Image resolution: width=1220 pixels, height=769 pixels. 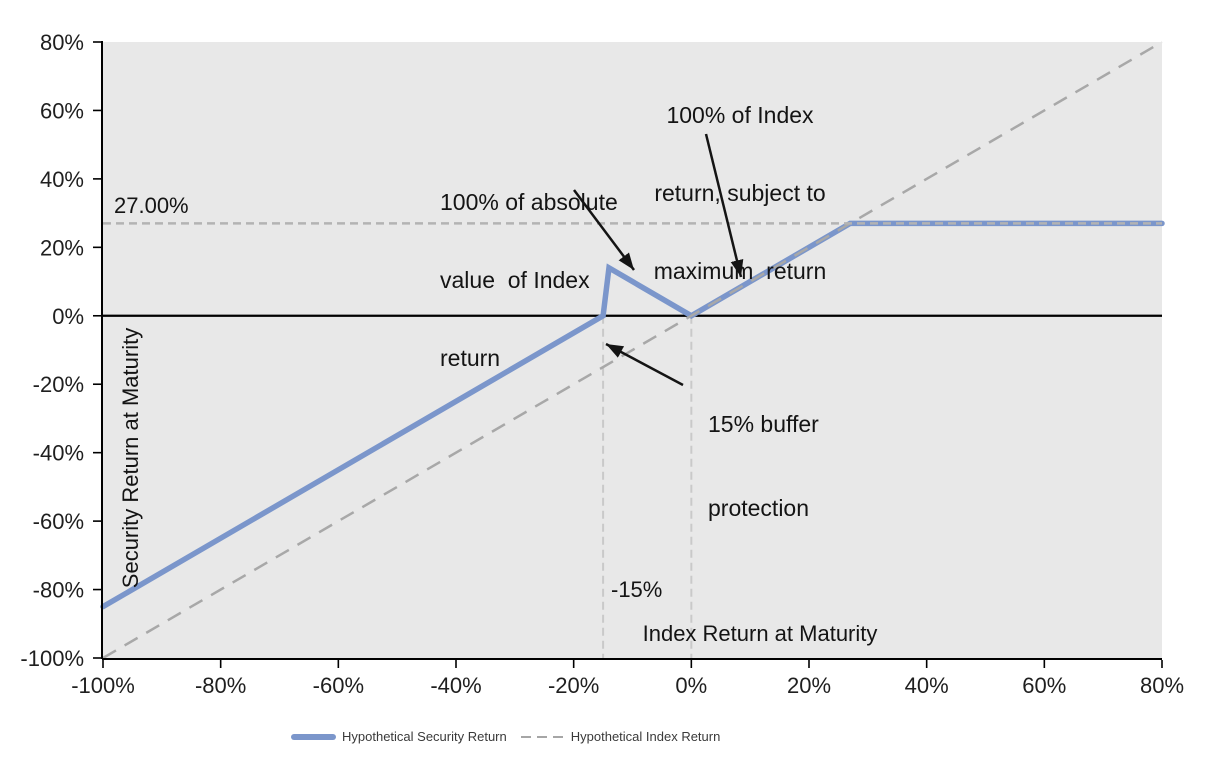 What do you see at coordinates (529, 202) in the screenshot?
I see `annotation-line: 100% of absolute` at bounding box center [529, 202].